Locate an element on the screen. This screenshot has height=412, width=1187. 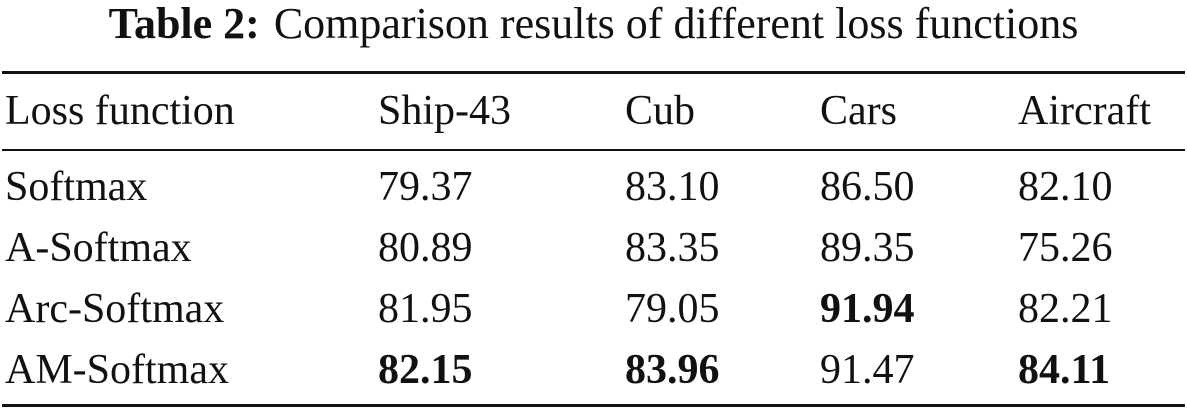
header-cell: Cars is located at coordinates (858, 111).